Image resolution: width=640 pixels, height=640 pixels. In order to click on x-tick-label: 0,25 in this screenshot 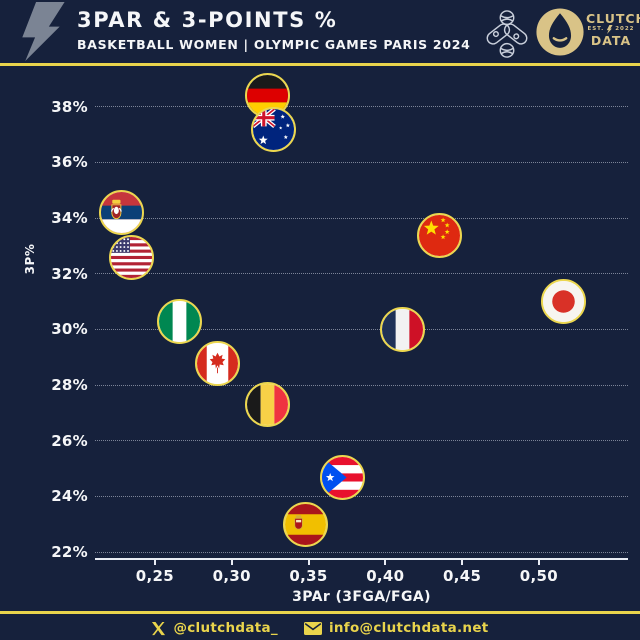, I will do `click(154, 576)`.